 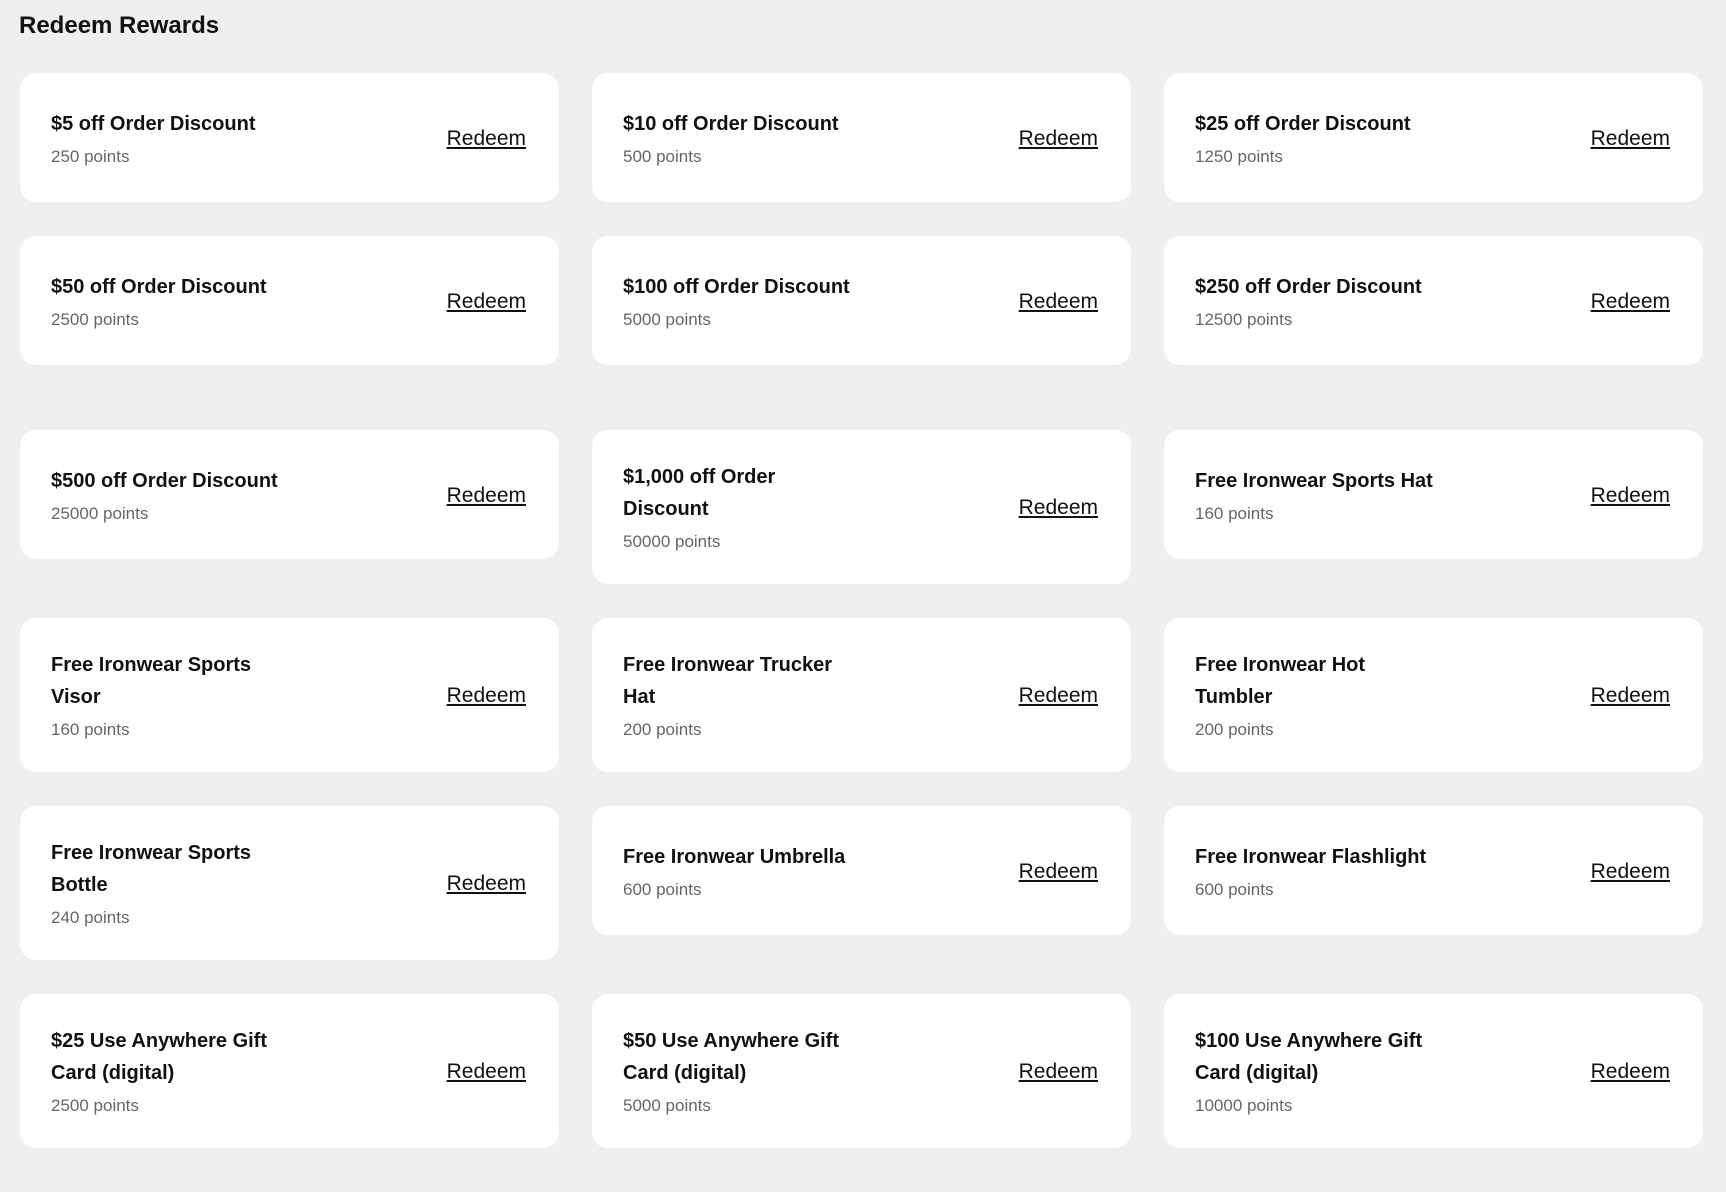 I want to click on reward-info: Free Ironwear Trucker Hat 200 points, so click(x=727, y=696).